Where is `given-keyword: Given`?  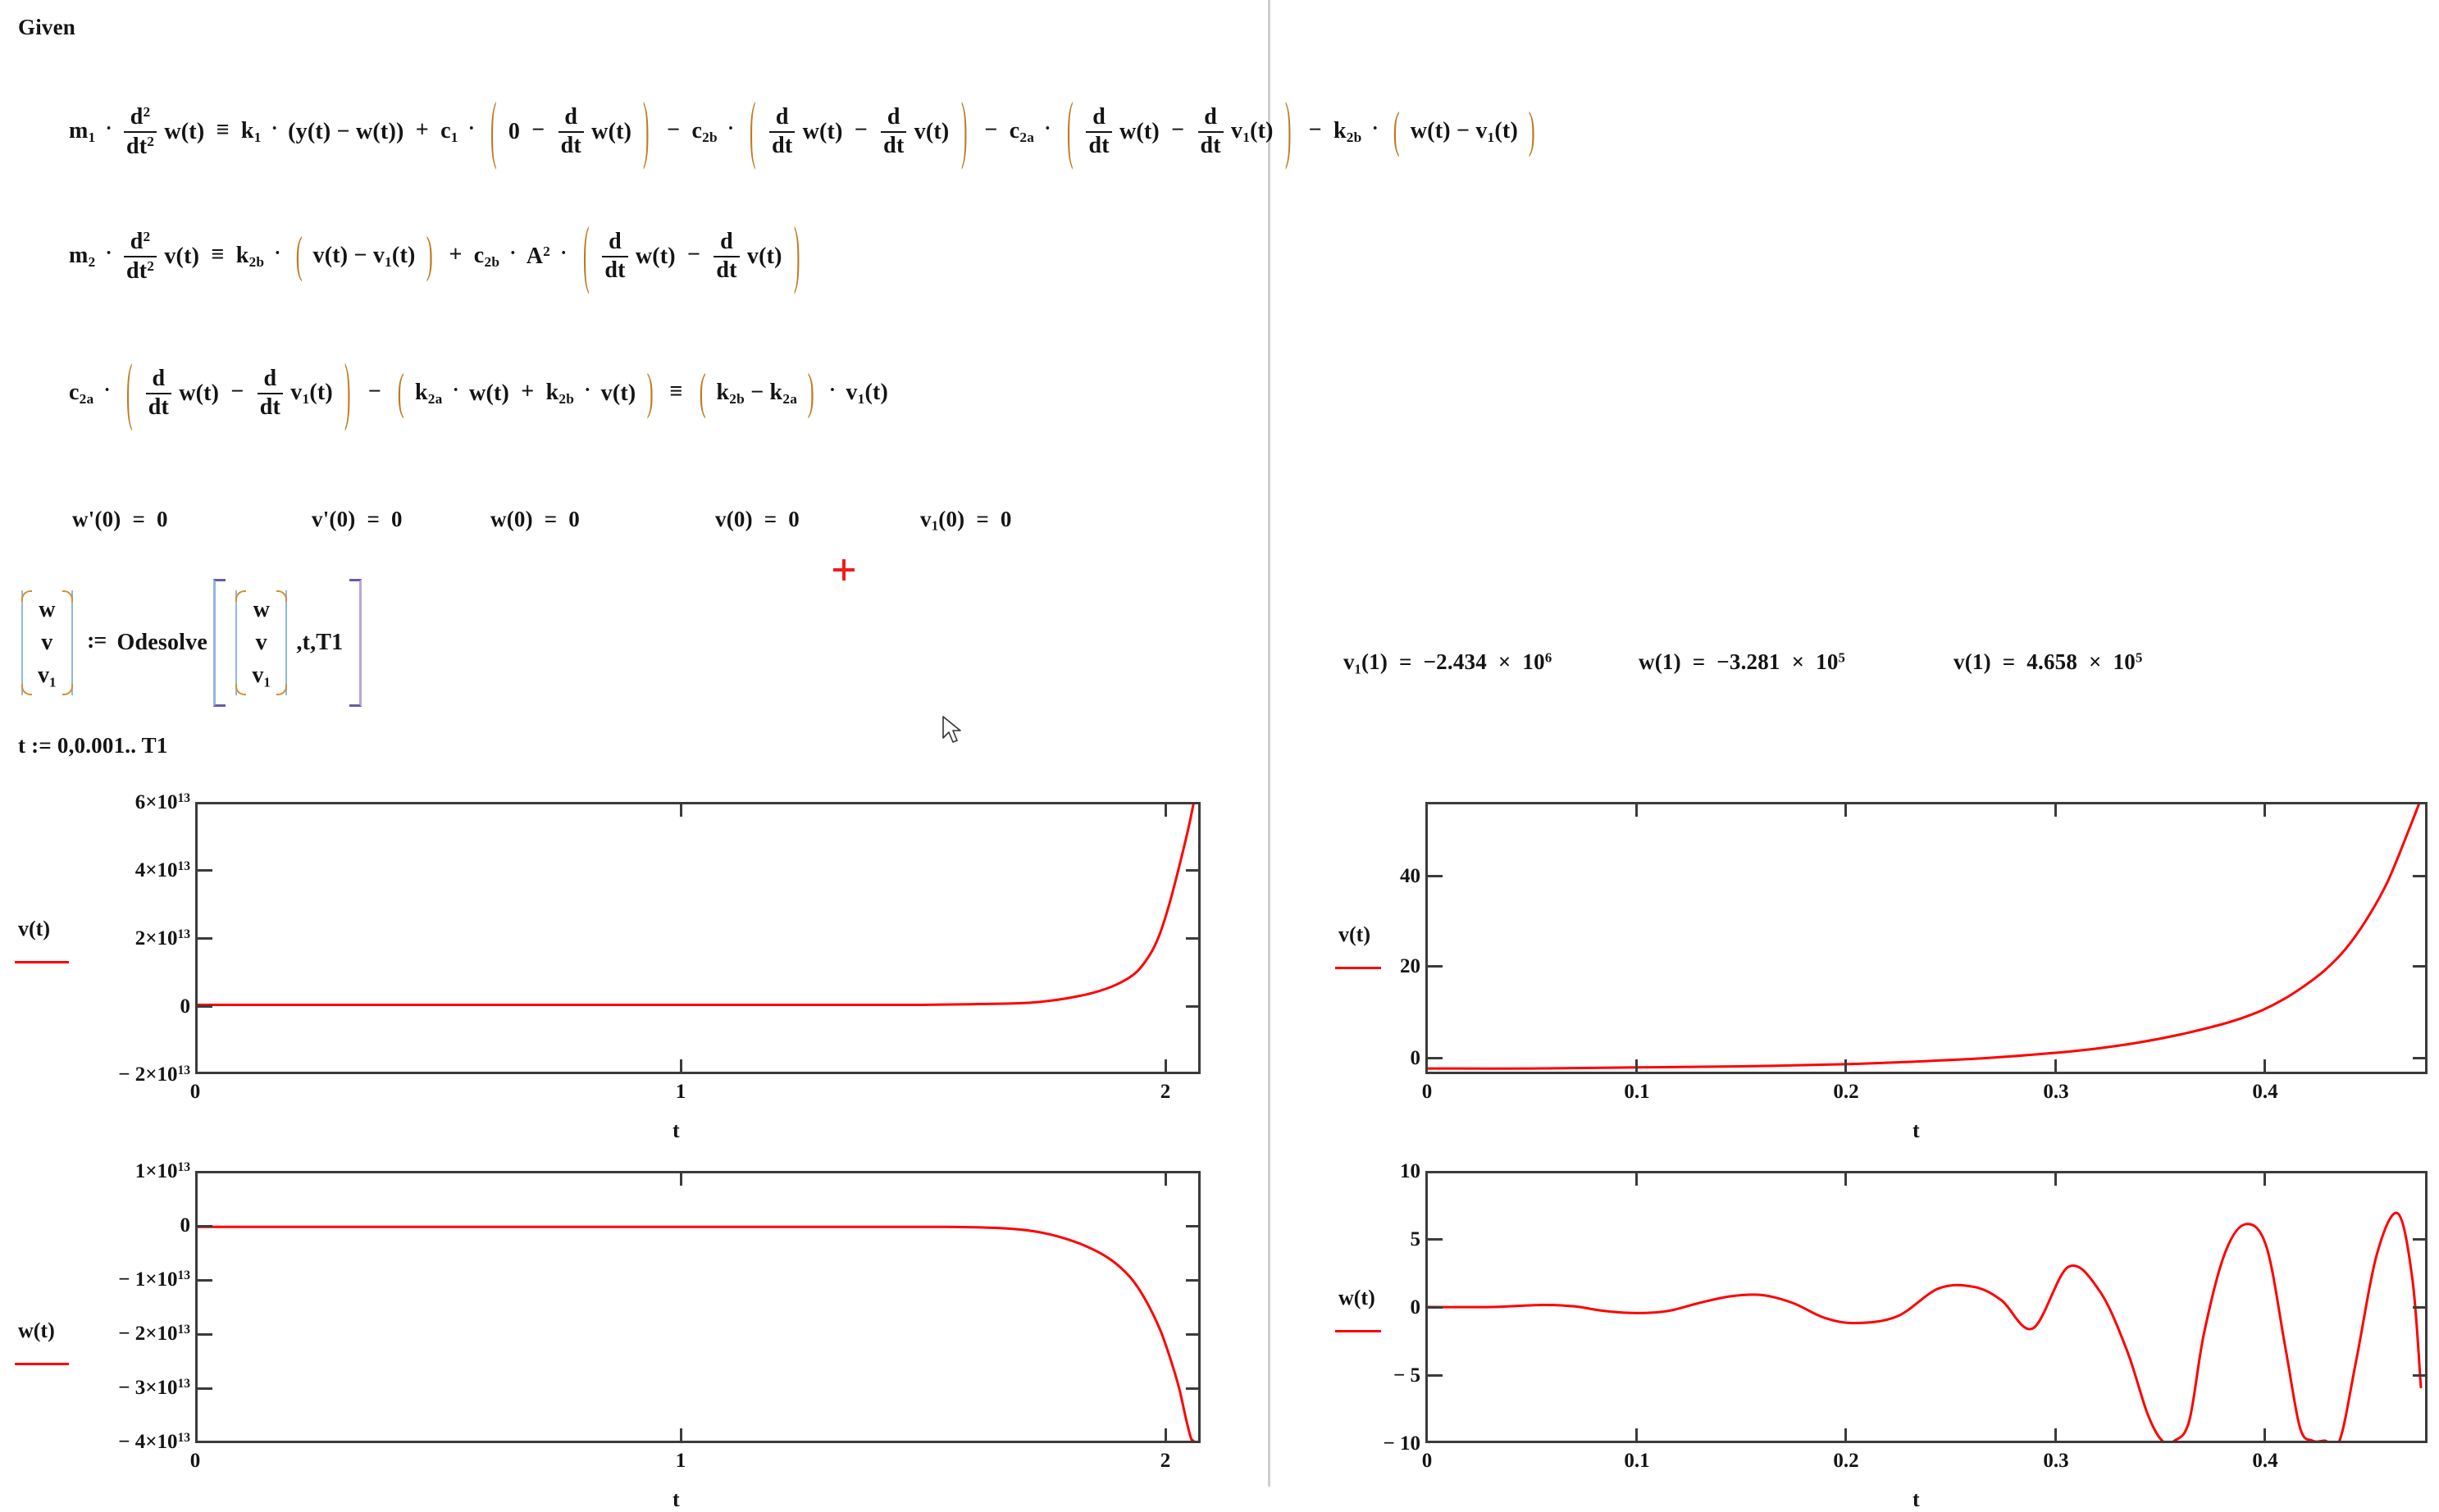 given-keyword: Given is located at coordinates (47, 27).